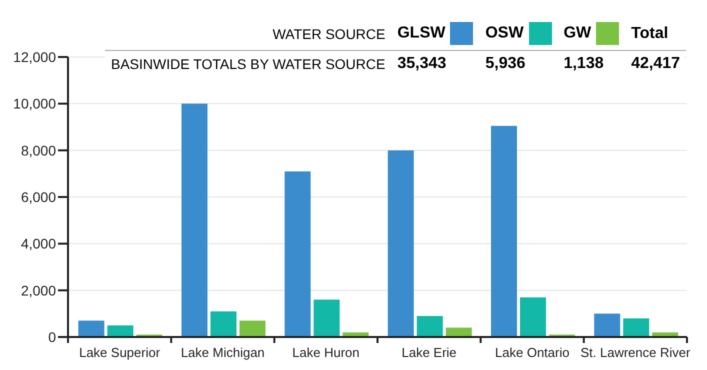 This screenshot has width=707, height=370. Describe the element at coordinates (34, 56) in the screenshot. I see `y-tick-label: 12,000` at that location.